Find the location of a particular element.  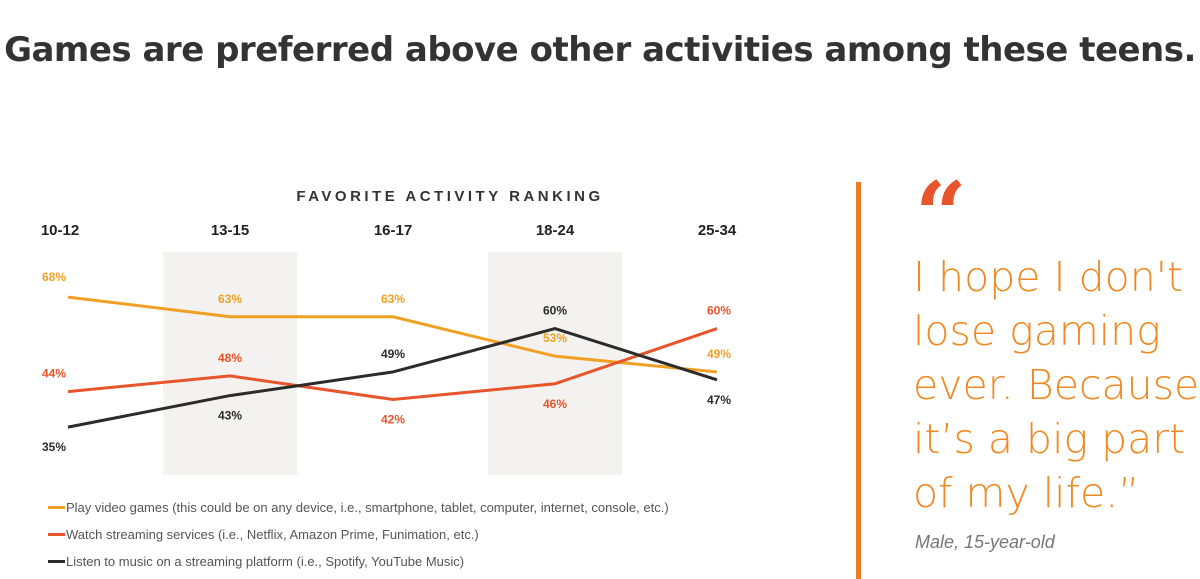

data-label: 43% is located at coordinates (230, 416).